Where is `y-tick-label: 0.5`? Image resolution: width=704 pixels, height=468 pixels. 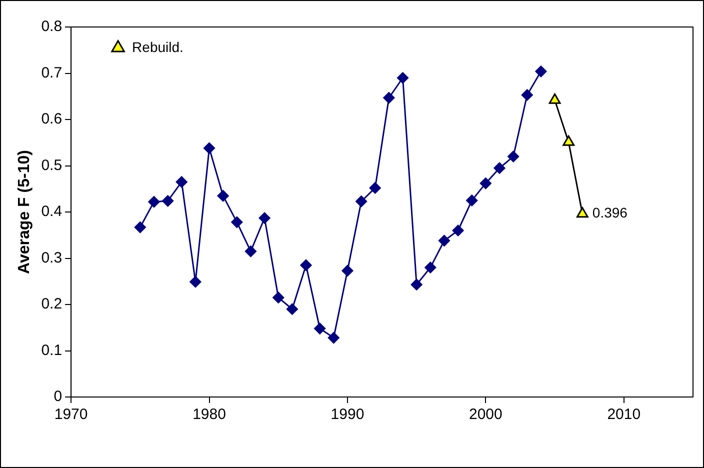
y-tick-label: 0.5 is located at coordinates (51, 165).